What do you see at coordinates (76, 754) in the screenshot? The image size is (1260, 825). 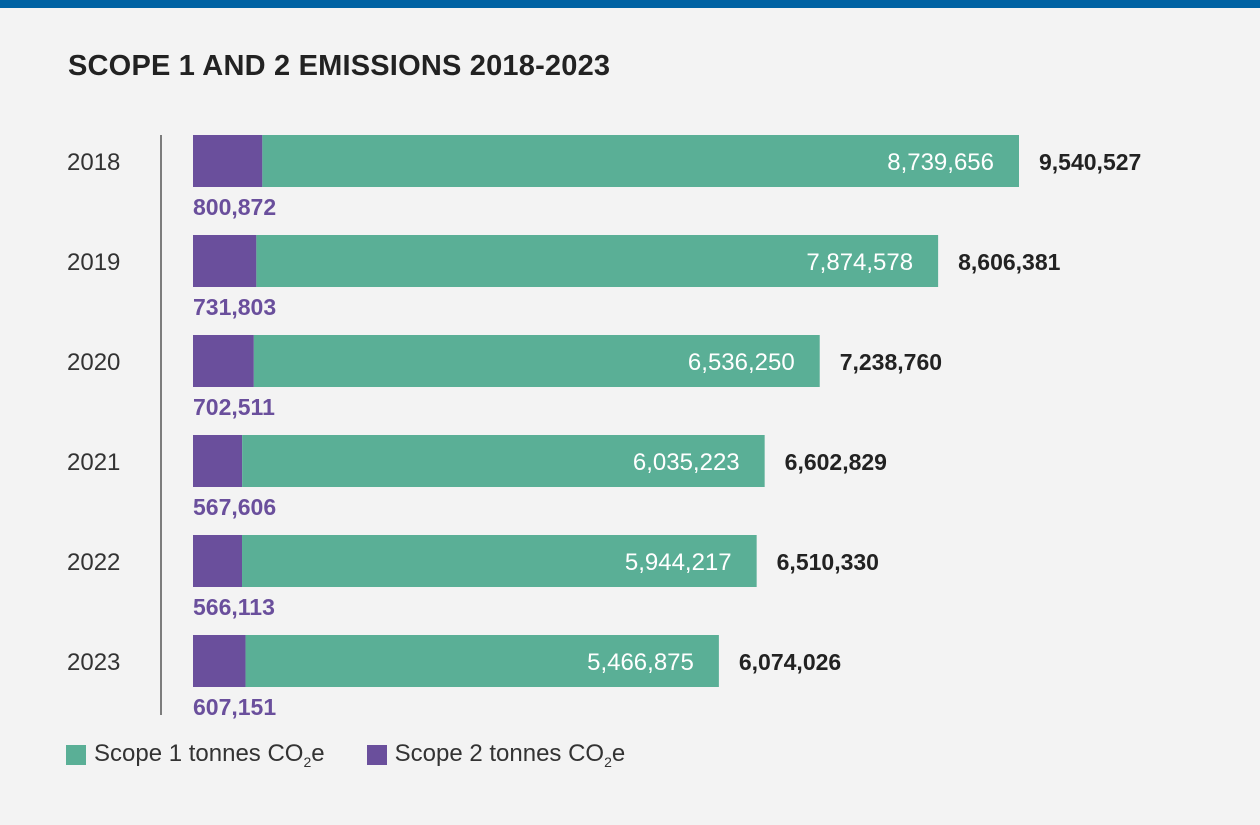 I see `legend-swatch-scope1` at bounding box center [76, 754].